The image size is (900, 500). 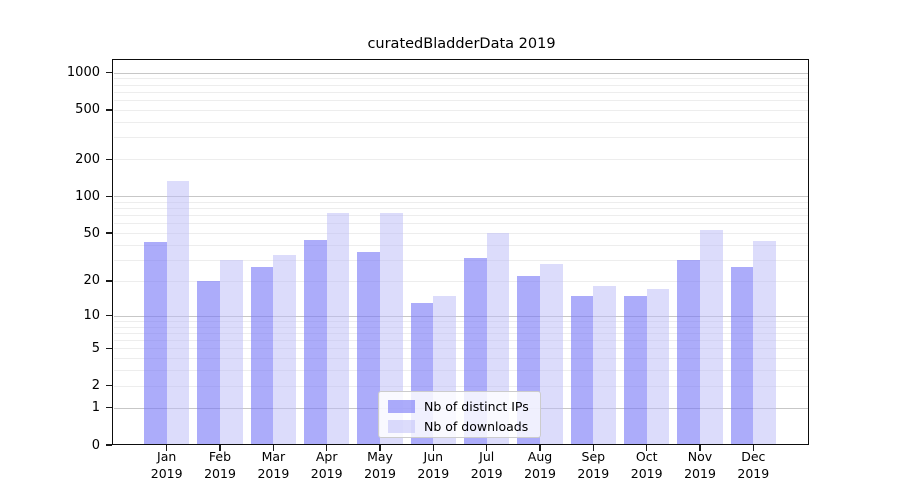 I want to click on x-tick-label: Jan 2019, so click(x=166, y=465).